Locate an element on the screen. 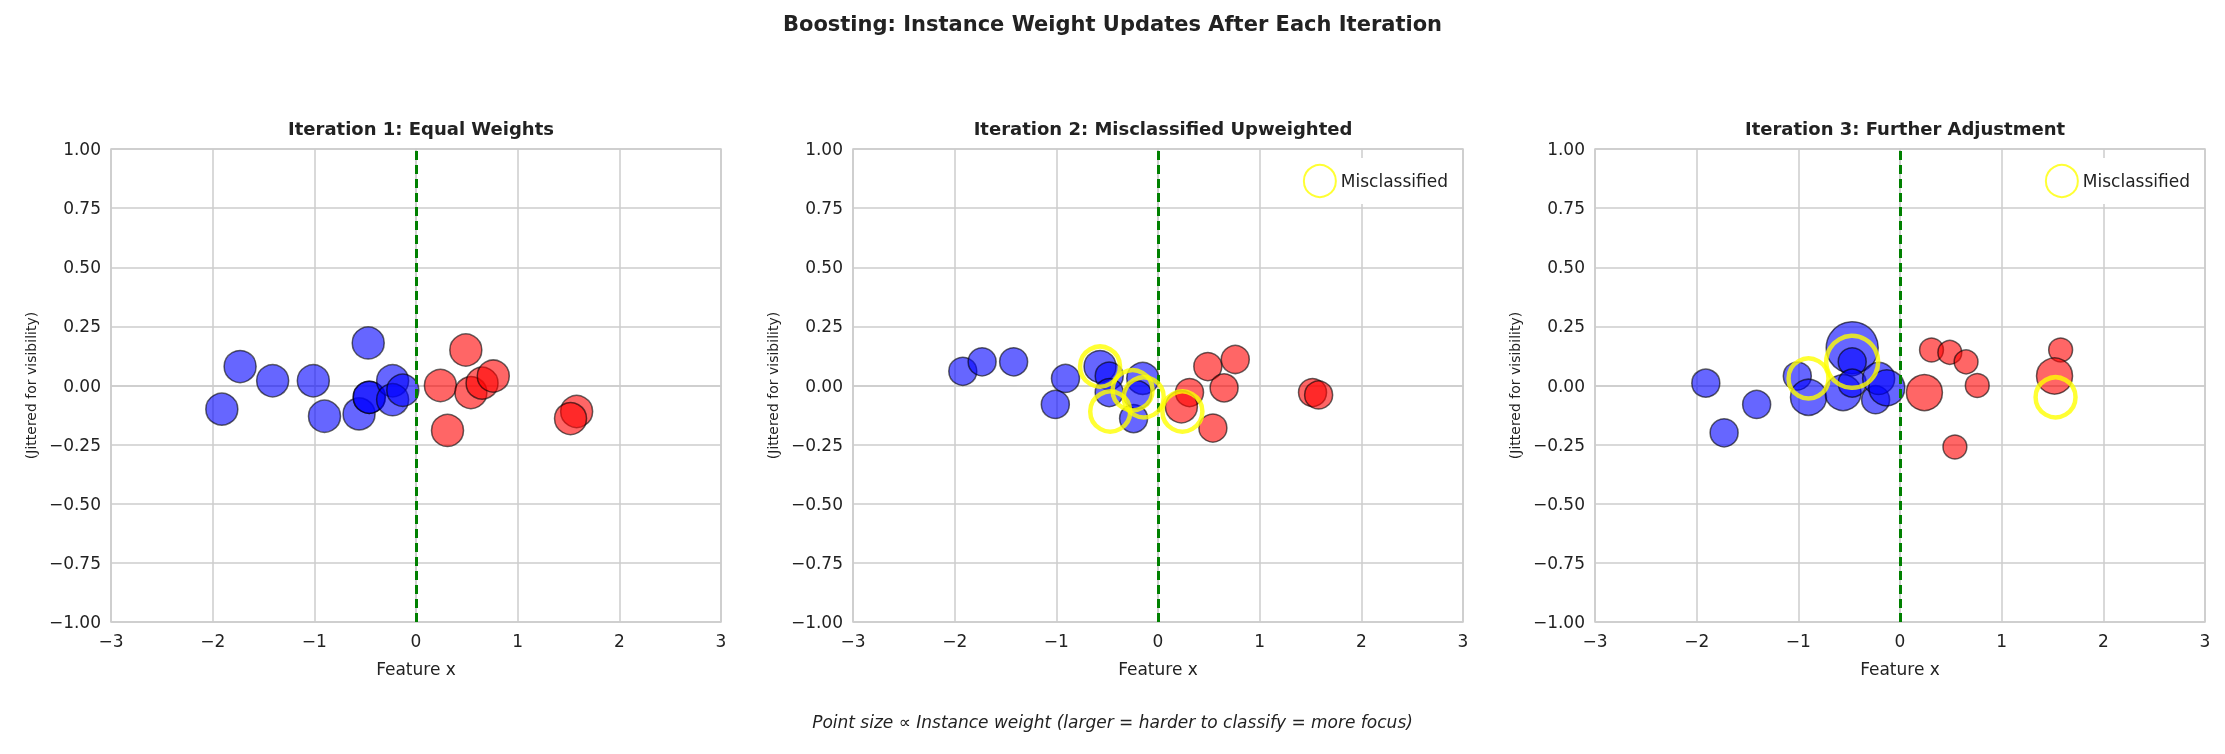 This screenshot has height=754, width=2225. chart-title: Iteration 2: Misclassified Upweighted is located at coordinates (1163, 128).